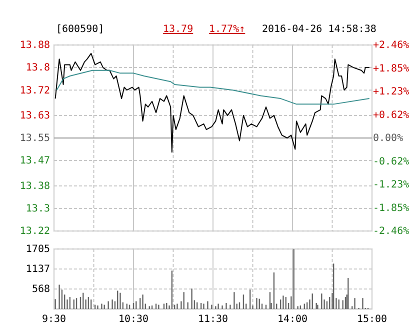 The image size is (415, 330). Describe the element at coordinates (213, 87) in the screenshot. I see `line-series` at that location.